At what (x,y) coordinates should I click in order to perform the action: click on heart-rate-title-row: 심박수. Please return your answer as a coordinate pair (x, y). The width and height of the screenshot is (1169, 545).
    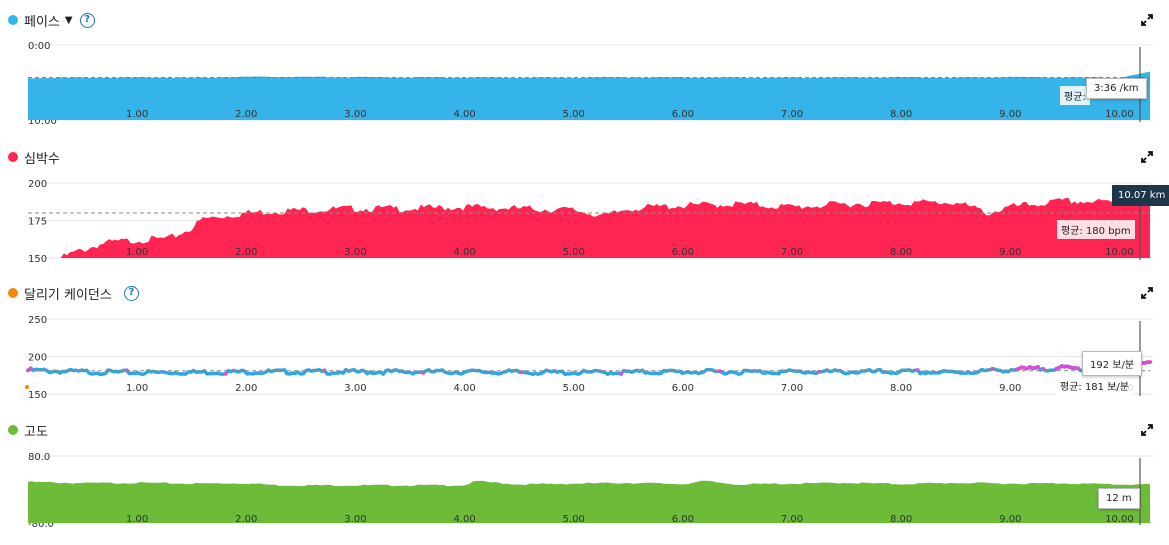
    Looking at the image, I should click on (34, 157).